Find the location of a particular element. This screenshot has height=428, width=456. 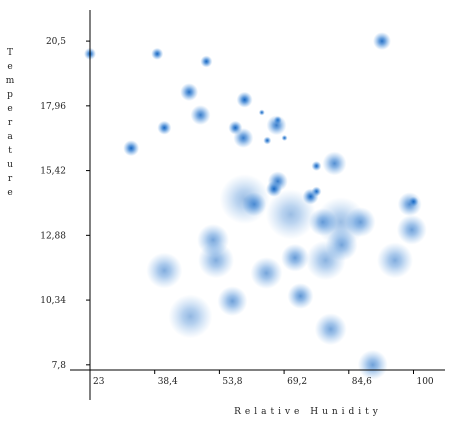

y-tick-label: 12,88 is located at coordinates (53, 236).